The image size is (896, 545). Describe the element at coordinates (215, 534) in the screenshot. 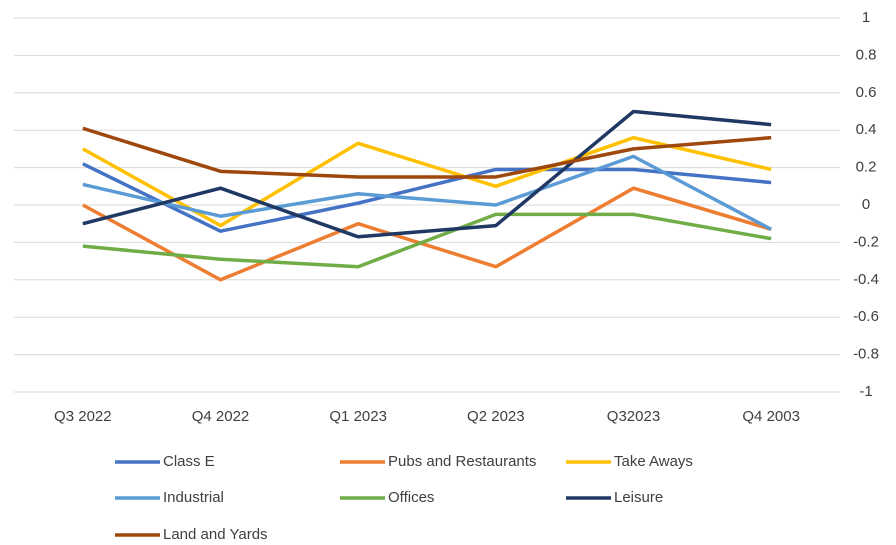

I see `legend-label: Land and Yards` at that location.